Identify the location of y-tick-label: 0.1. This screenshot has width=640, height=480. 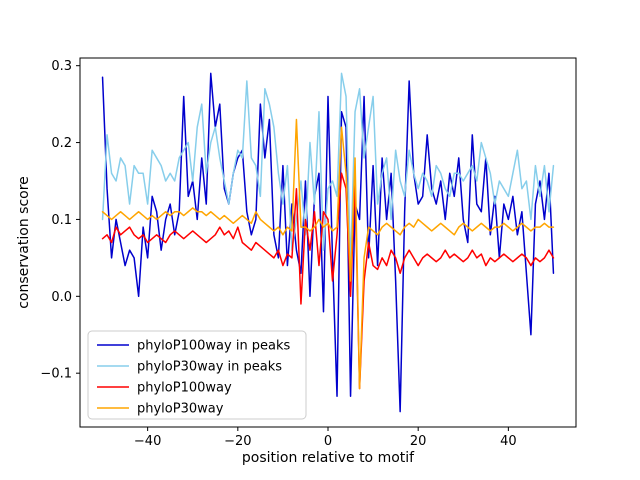
(61, 220).